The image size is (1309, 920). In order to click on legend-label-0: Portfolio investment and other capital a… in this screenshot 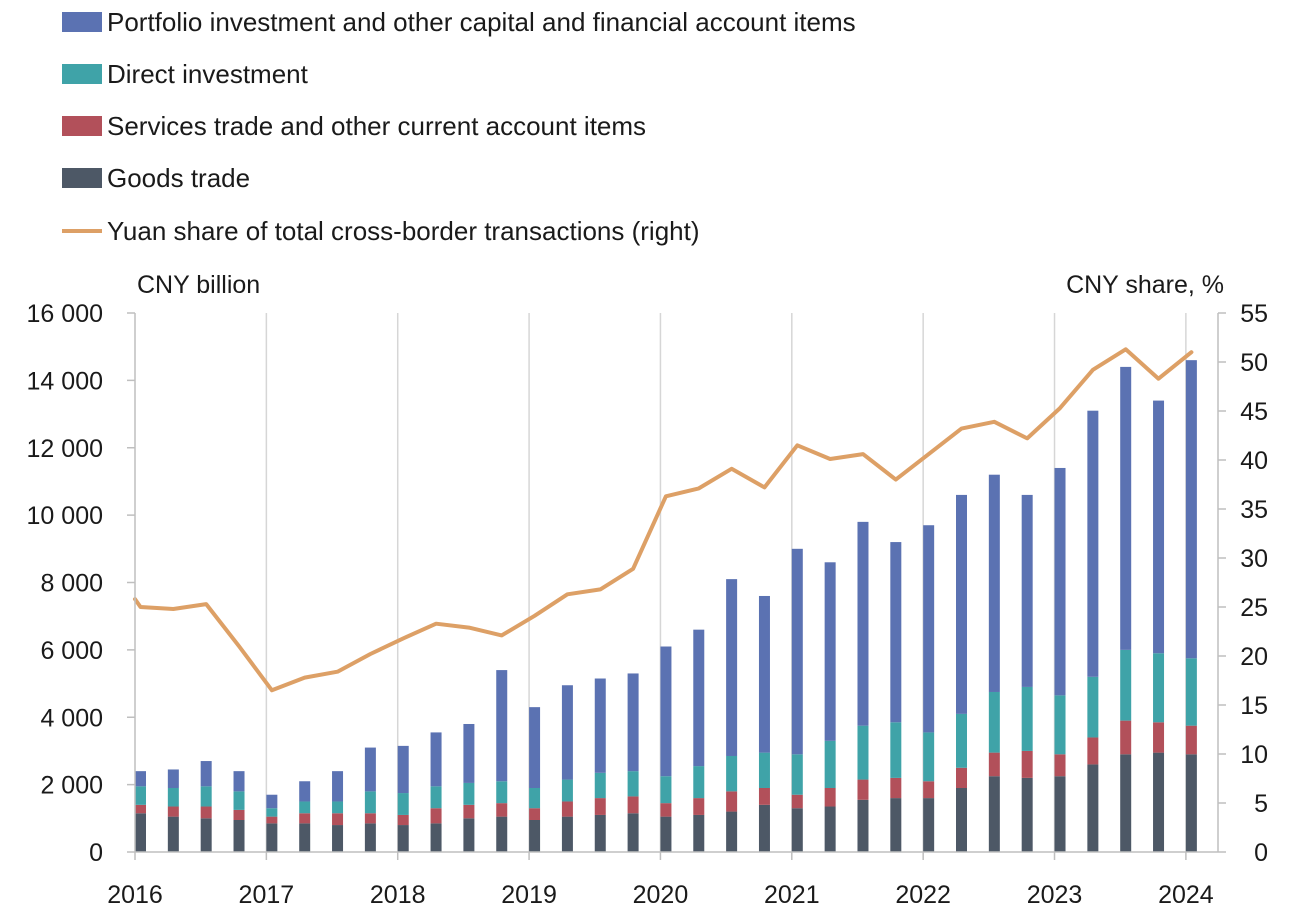, I will do `click(481, 22)`.